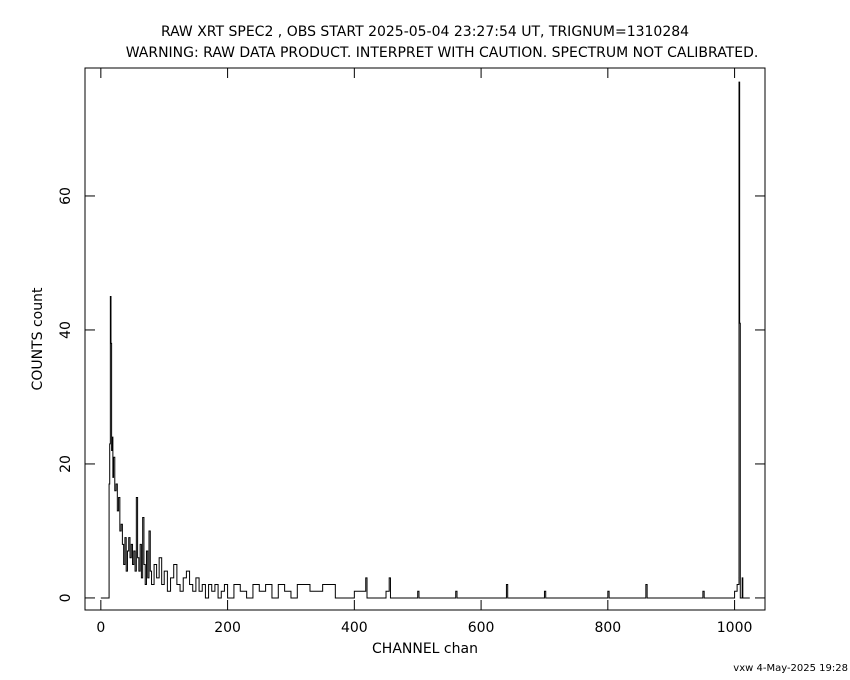 The image size is (850, 680). Describe the element at coordinates (354, 628) in the screenshot. I see `x-tick-label: 400` at that location.